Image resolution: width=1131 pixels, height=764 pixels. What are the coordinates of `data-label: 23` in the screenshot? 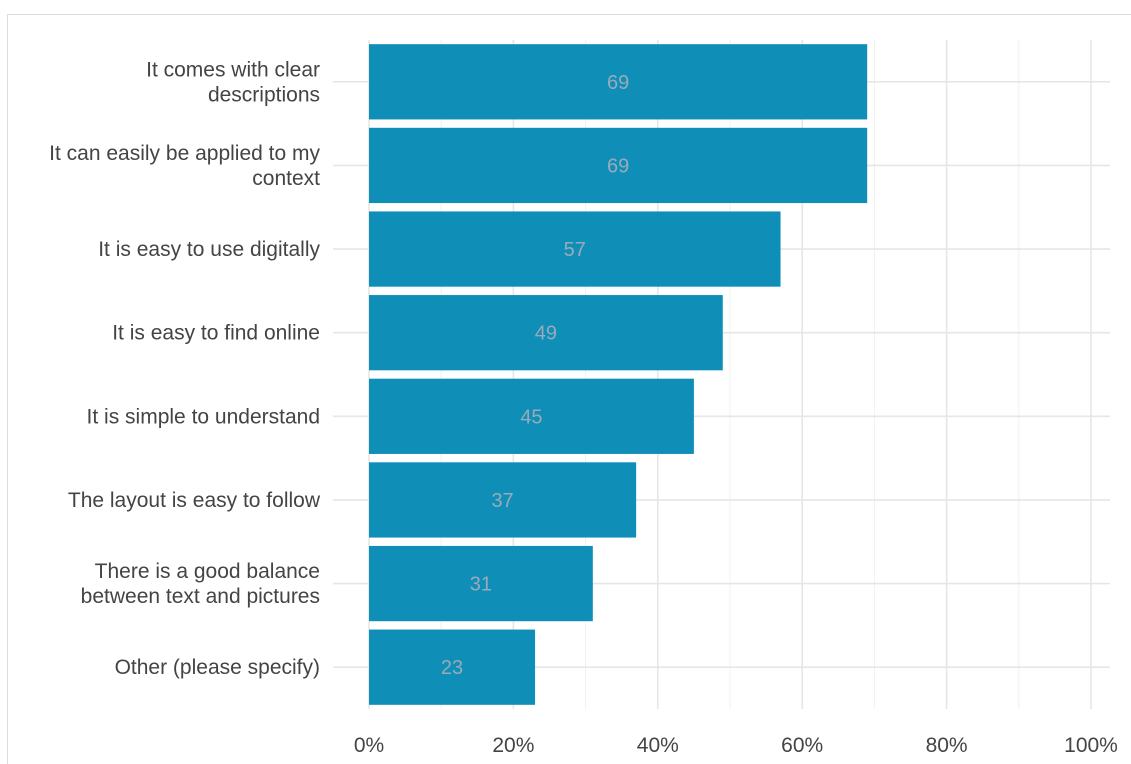 It's located at (452, 668).